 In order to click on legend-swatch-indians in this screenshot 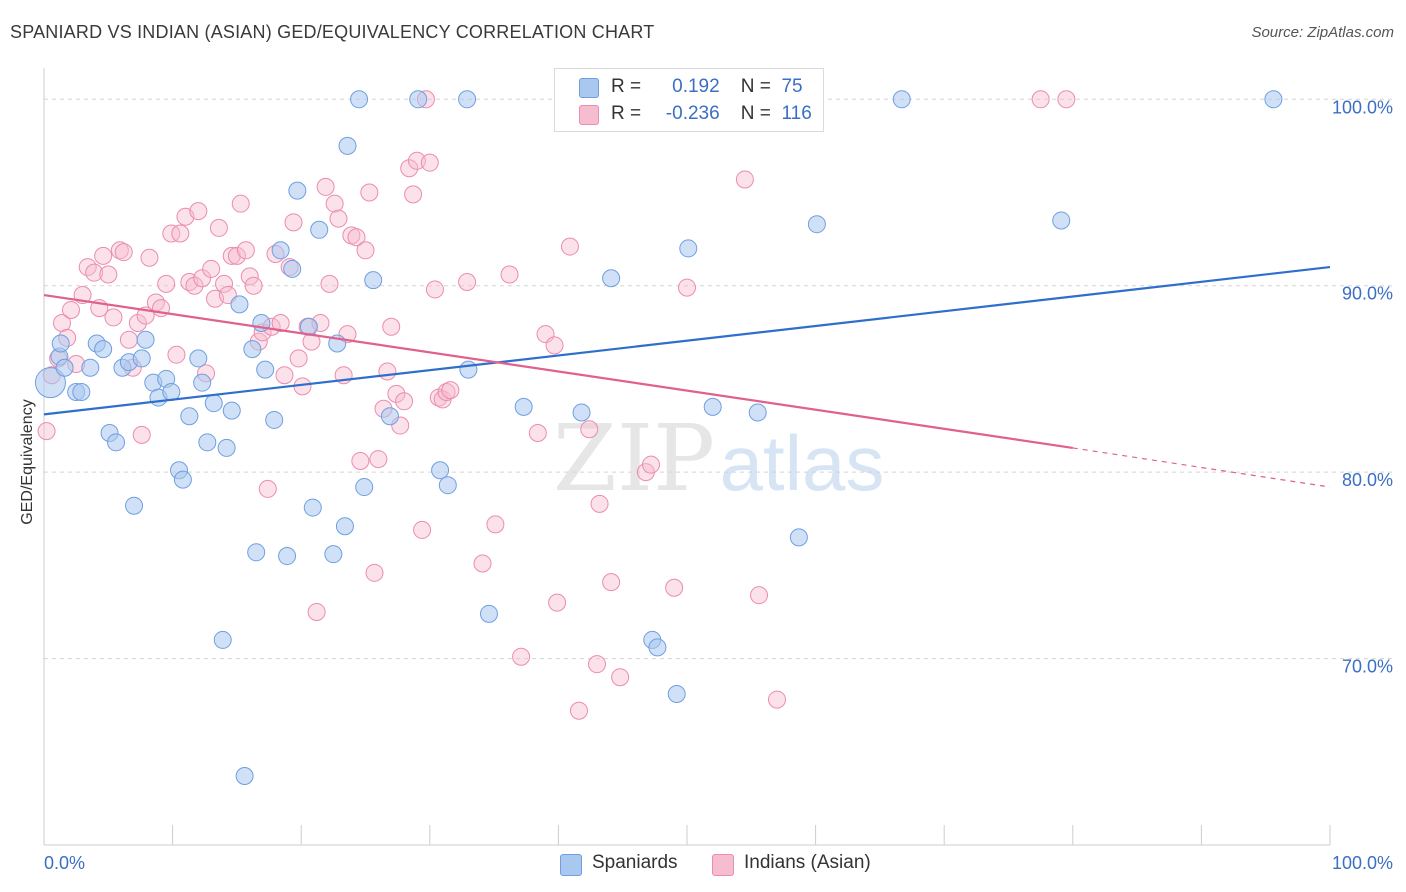, I will do `click(589, 115)`.